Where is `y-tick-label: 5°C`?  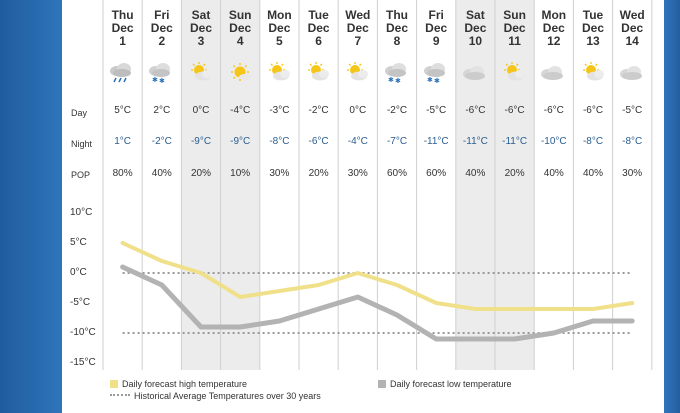 y-tick-label: 5°C is located at coordinates (78, 242).